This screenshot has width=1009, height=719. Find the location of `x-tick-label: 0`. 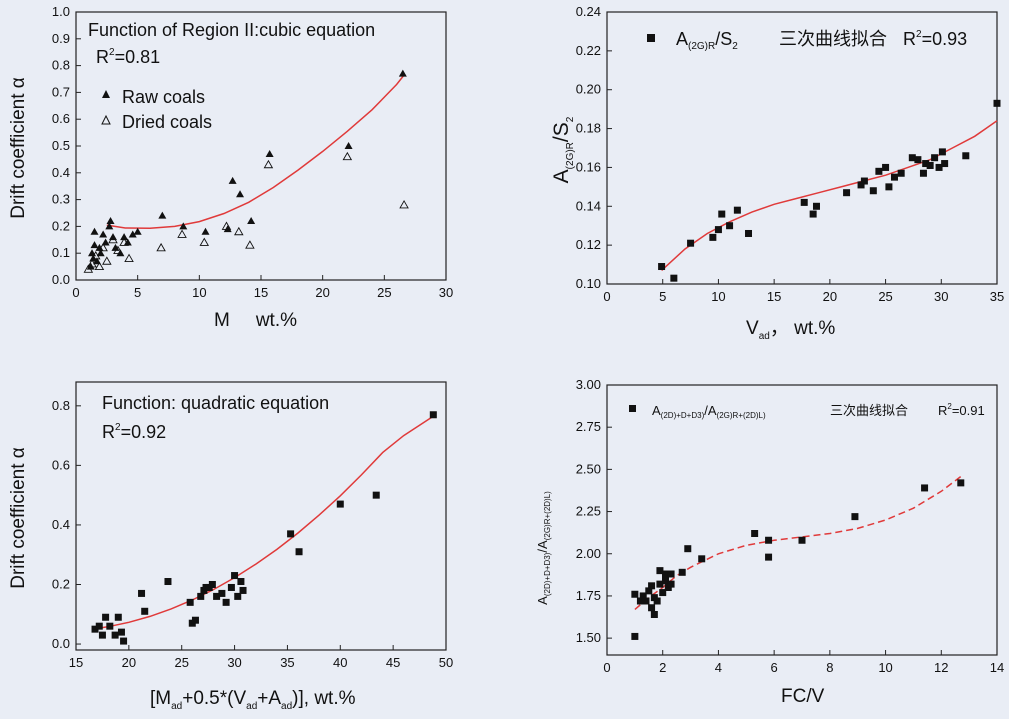

x-tick-label: 0 is located at coordinates (75, 292).